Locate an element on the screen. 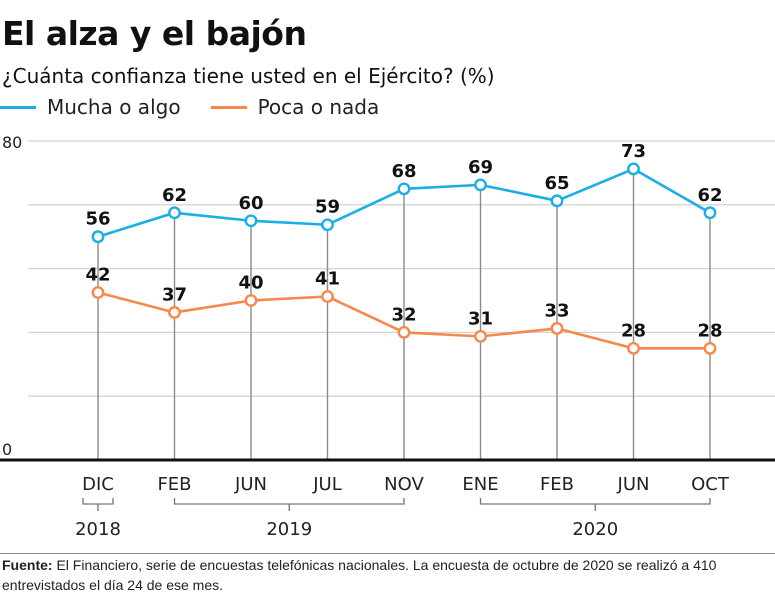  data-label-poca-o-nada-3: 41 is located at coordinates (327, 279).